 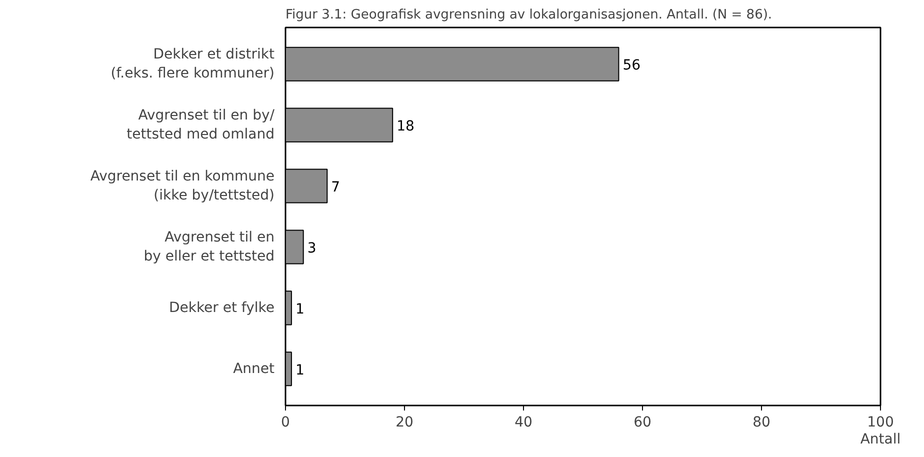 I want to click on x-axis-title: Antall, so click(x=880, y=440).